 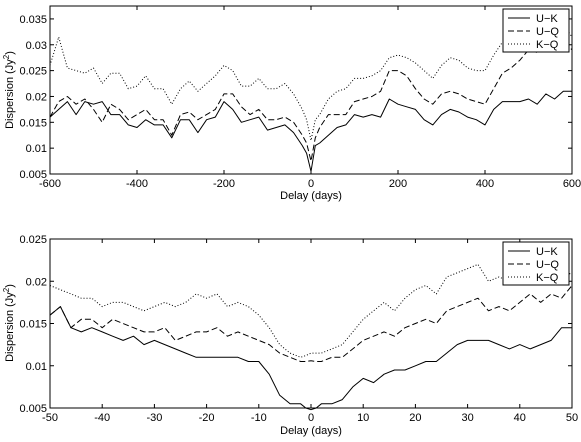 What do you see at coordinates (467, 418) in the screenshot?
I see `x-tick-label: 30` at bounding box center [467, 418].